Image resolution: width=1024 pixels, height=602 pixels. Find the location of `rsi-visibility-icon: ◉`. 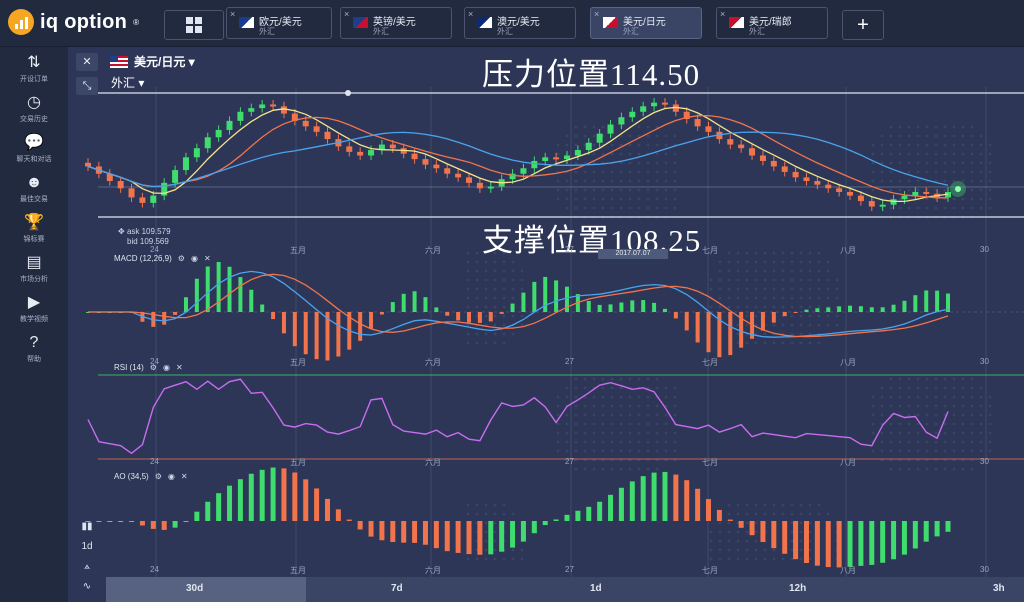

rsi-visibility-icon: ◉ is located at coordinates (166, 367).